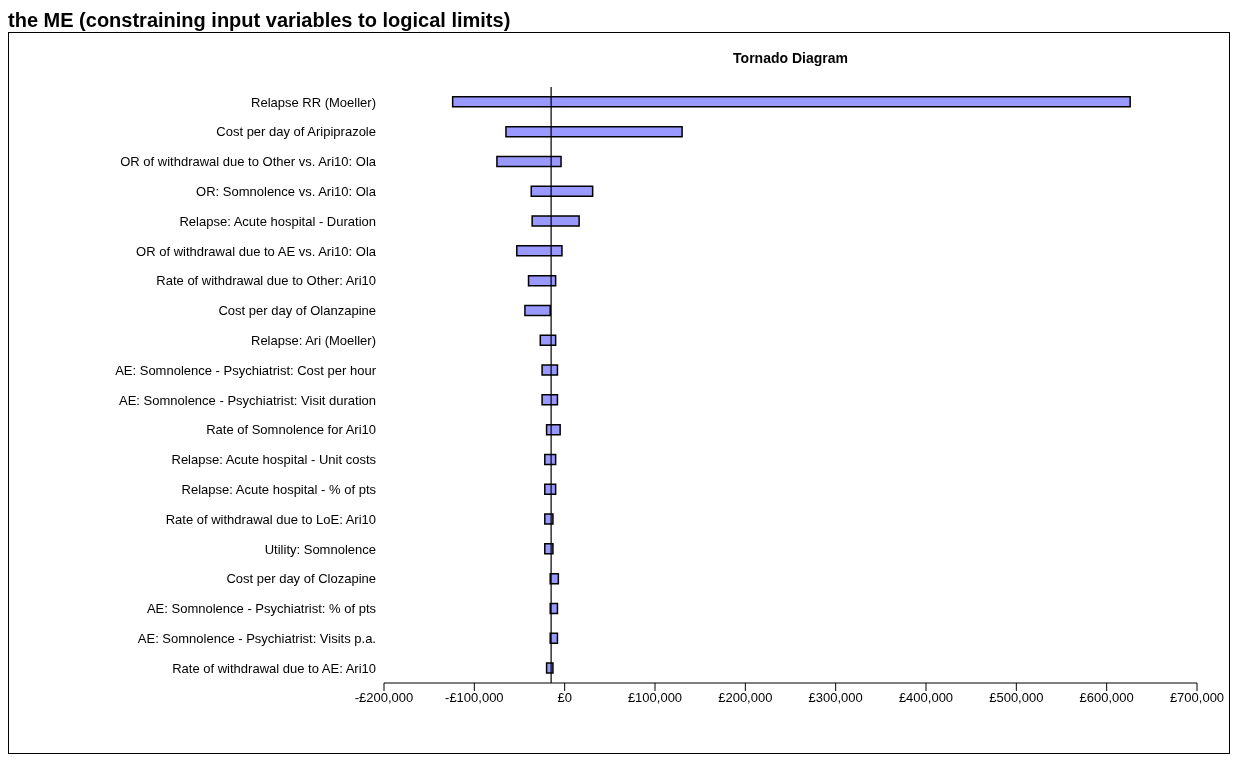  What do you see at coordinates (274, 668) in the screenshot?
I see `y-tick-label: Rate of withdrawal due to AE: Ari10` at bounding box center [274, 668].